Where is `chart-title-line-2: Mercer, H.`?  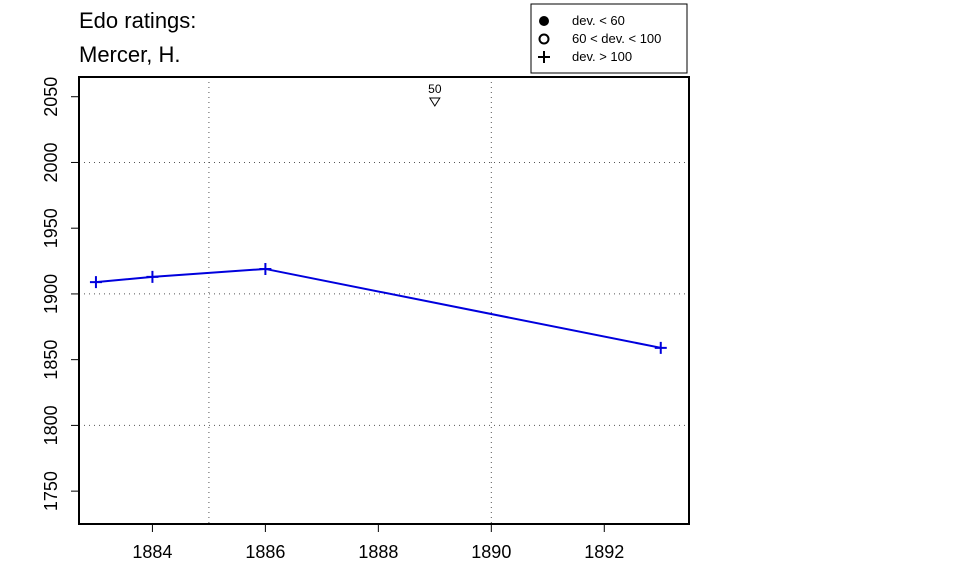 chart-title-line-2: Mercer, H. is located at coordinates (129, 54).